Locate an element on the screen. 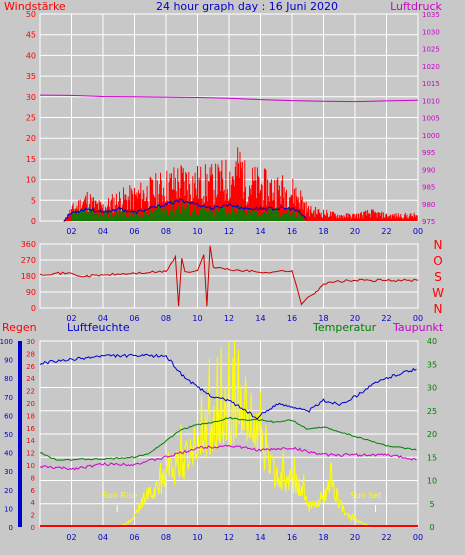 This screenshot has height=555, width=465. wind-x-tick: 12 is located at coordinates (229, 231).